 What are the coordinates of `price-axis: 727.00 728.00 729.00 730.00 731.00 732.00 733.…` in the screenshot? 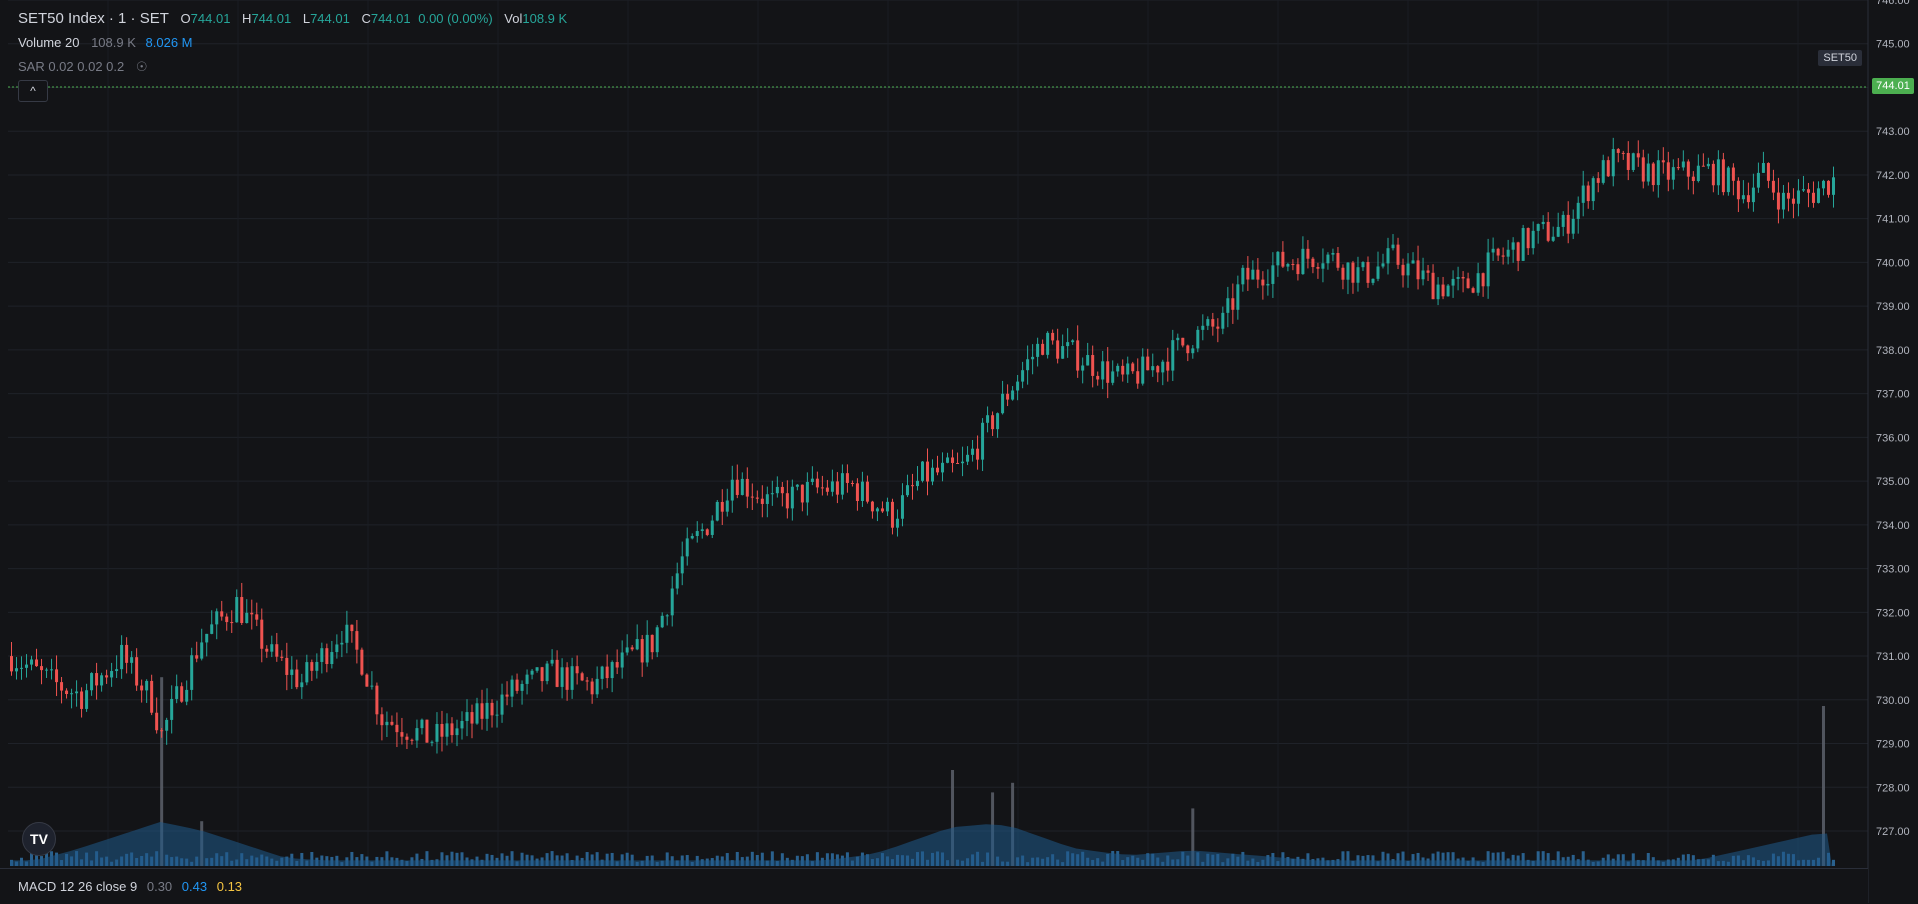 It's located at (1892, 451).